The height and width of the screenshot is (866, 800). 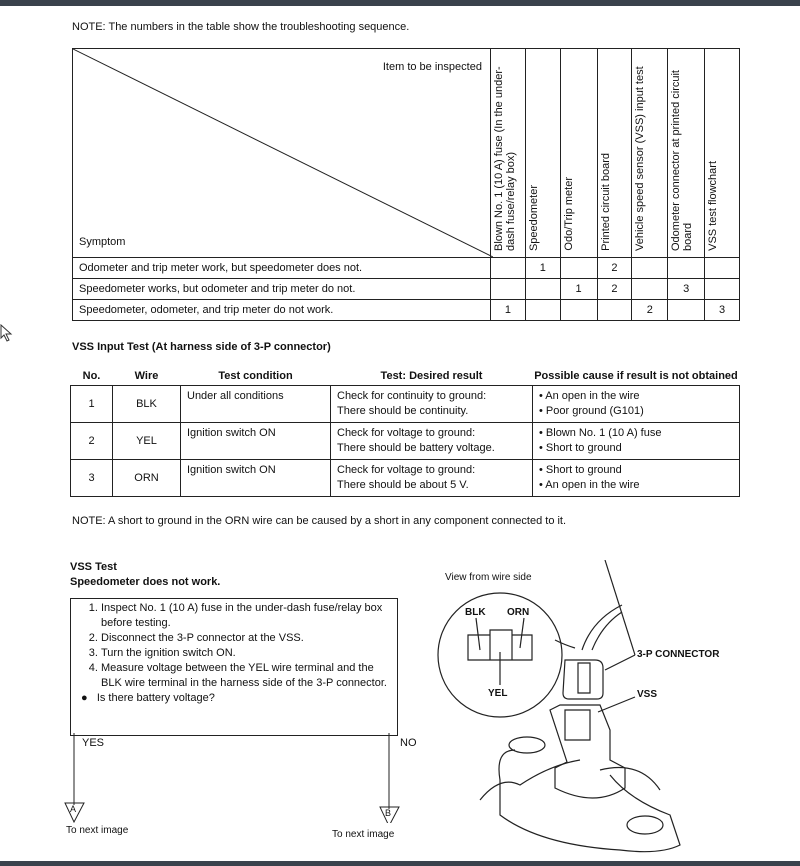 I want to click on flowchart-branches, so click(x=232, y=778).